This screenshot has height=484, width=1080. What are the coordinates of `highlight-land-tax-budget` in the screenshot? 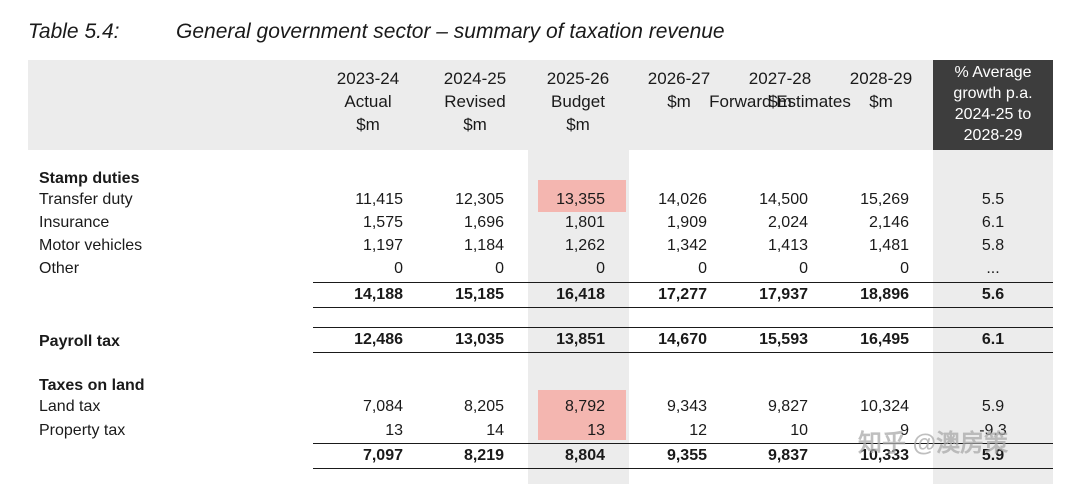 It's located at (582, 415).